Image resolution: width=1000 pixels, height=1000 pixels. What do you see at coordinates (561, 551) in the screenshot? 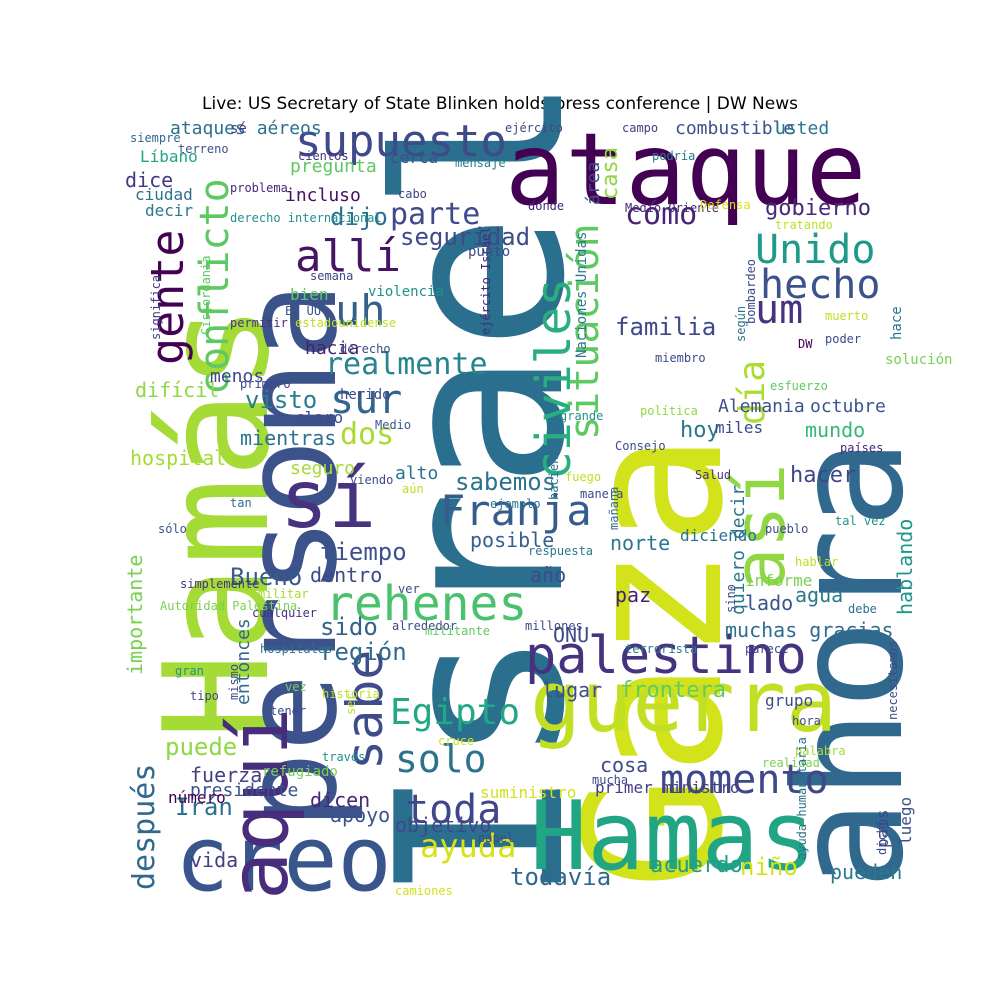
I see `word-respuesta: respuesta` at bounding box center [561, 551].